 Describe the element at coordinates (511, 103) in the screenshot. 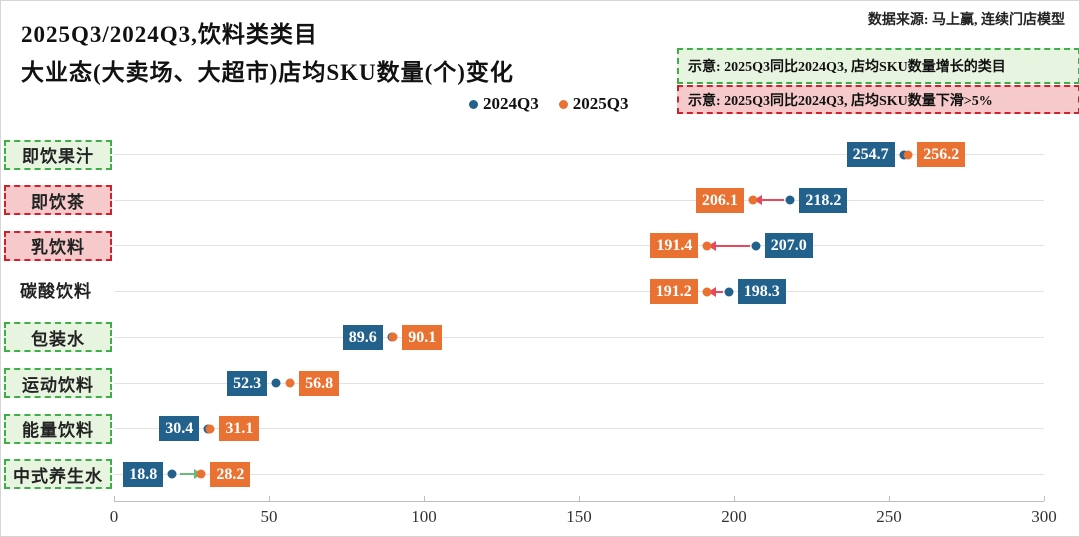

I see `legend-label-2024q3: 2024Q3` at that location.